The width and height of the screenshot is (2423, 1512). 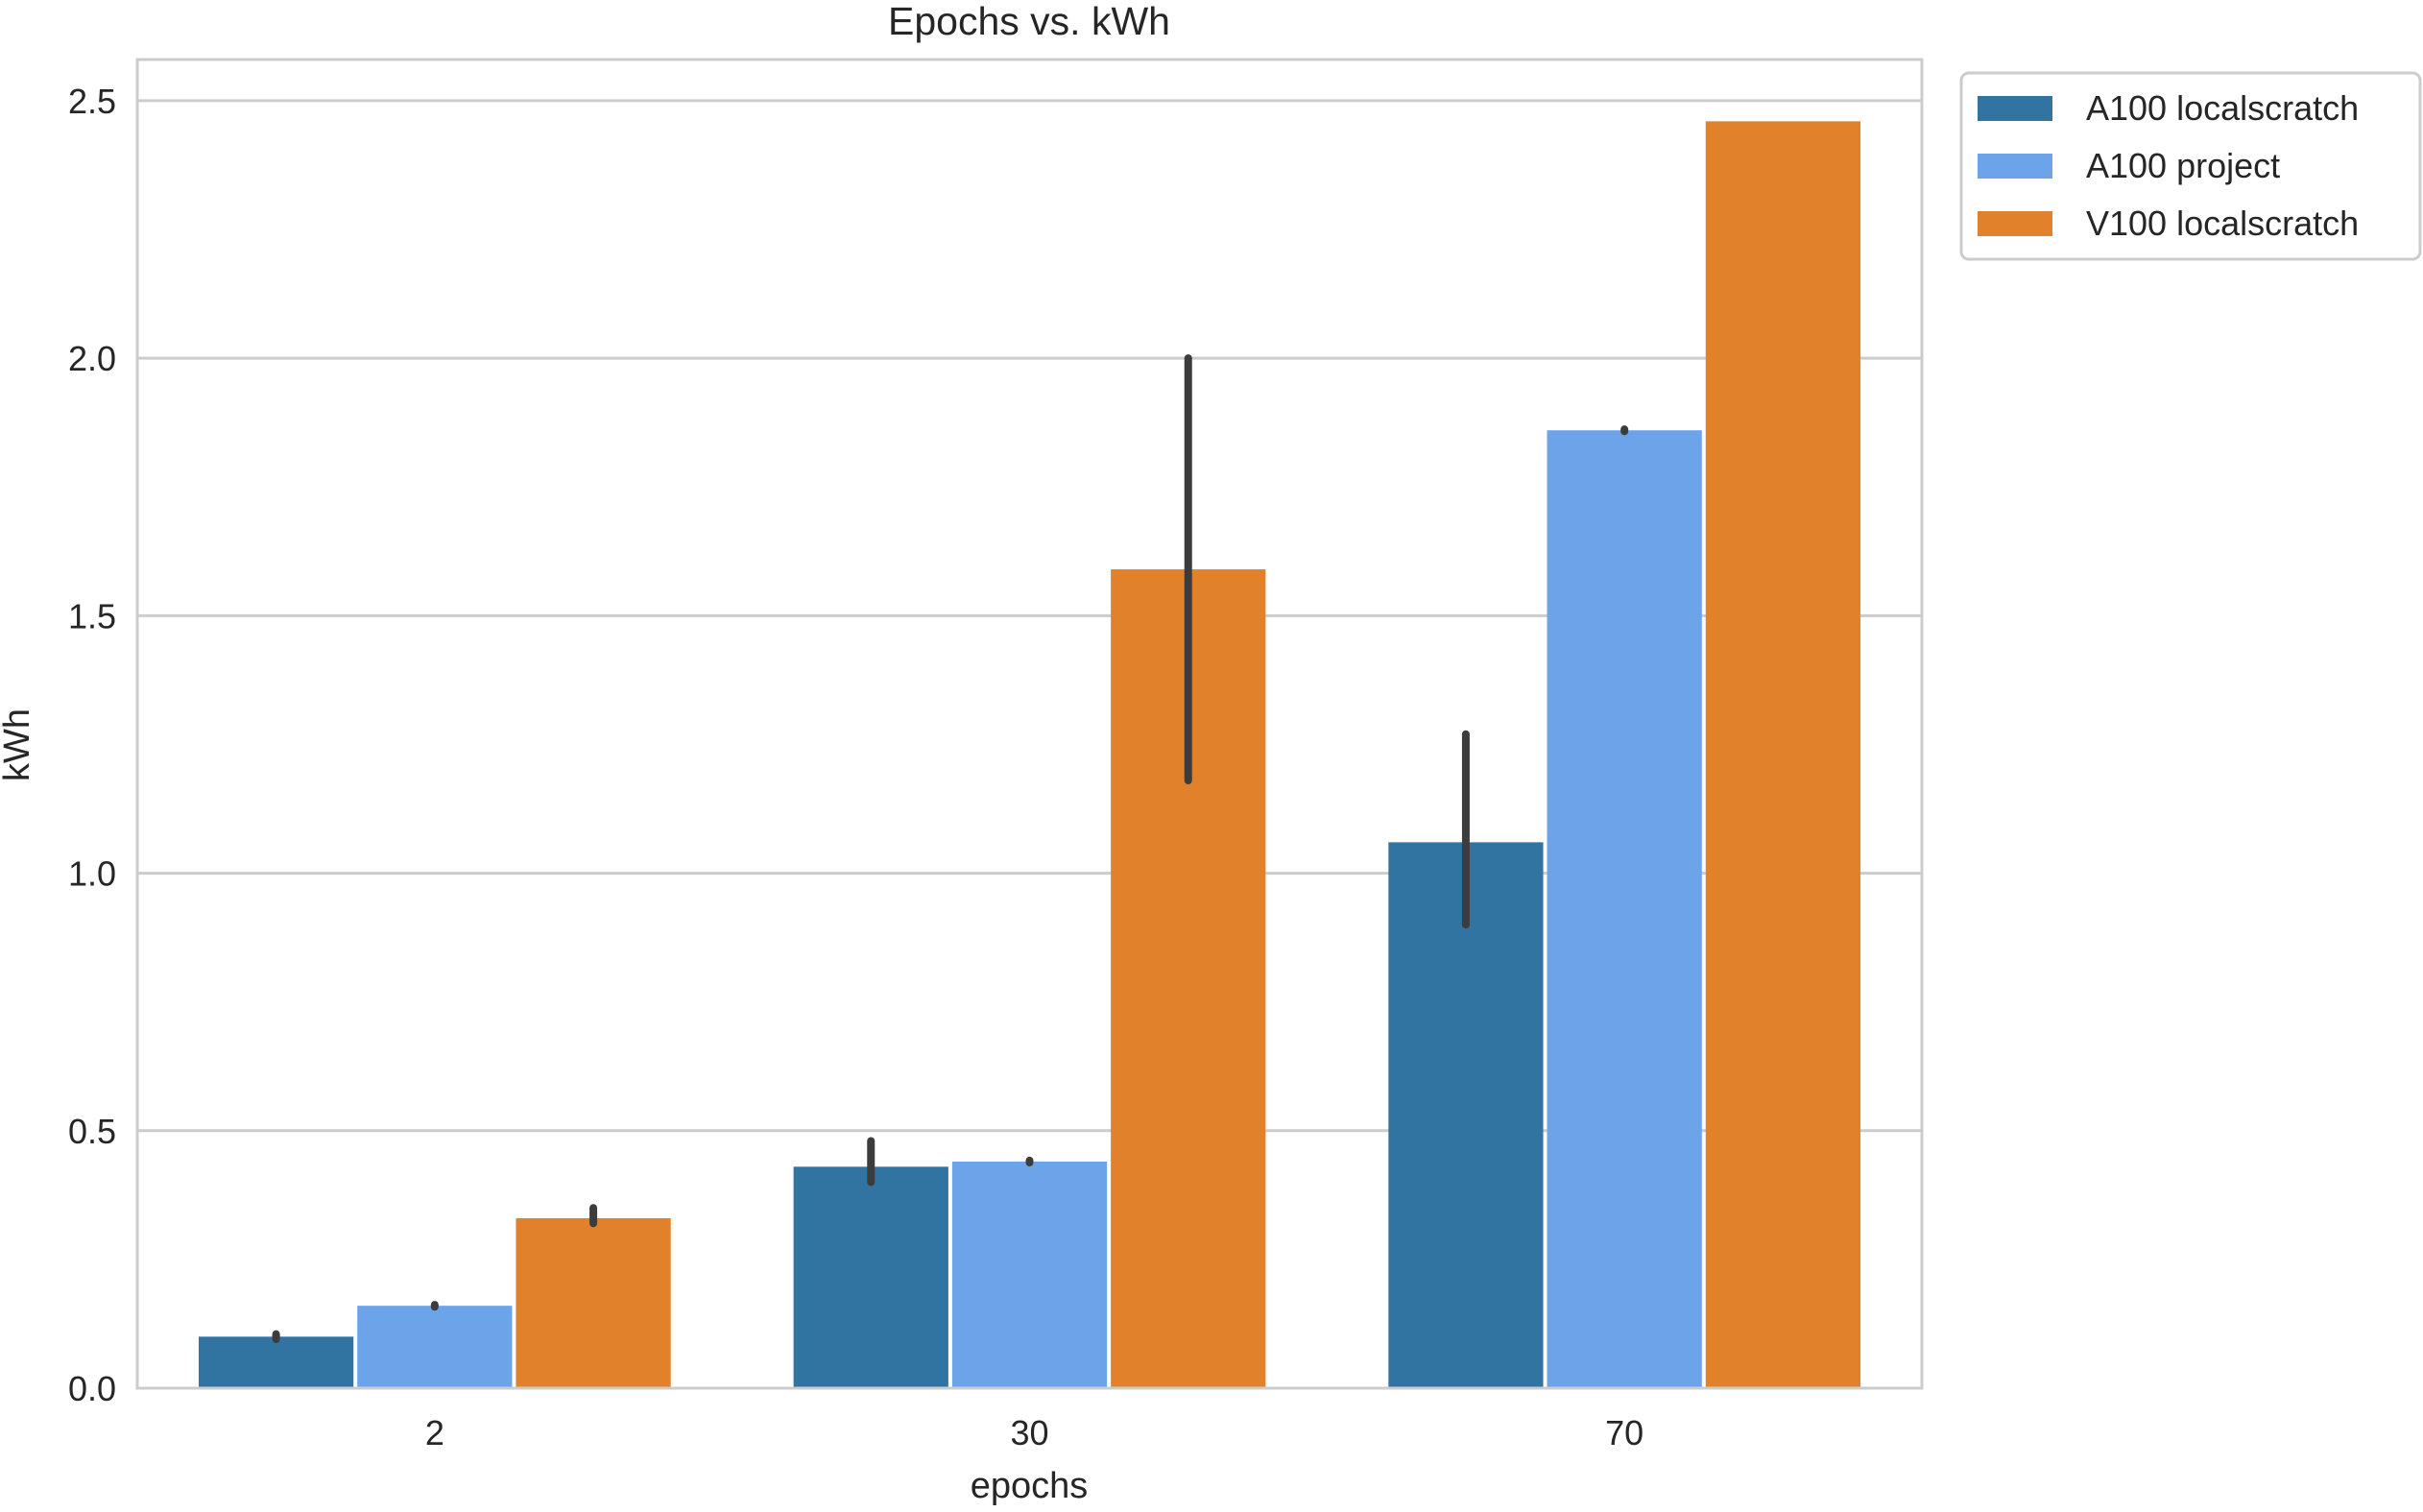 I want to click on chart-title: Epochs vs. kWh, so click(x=1029, y=21).